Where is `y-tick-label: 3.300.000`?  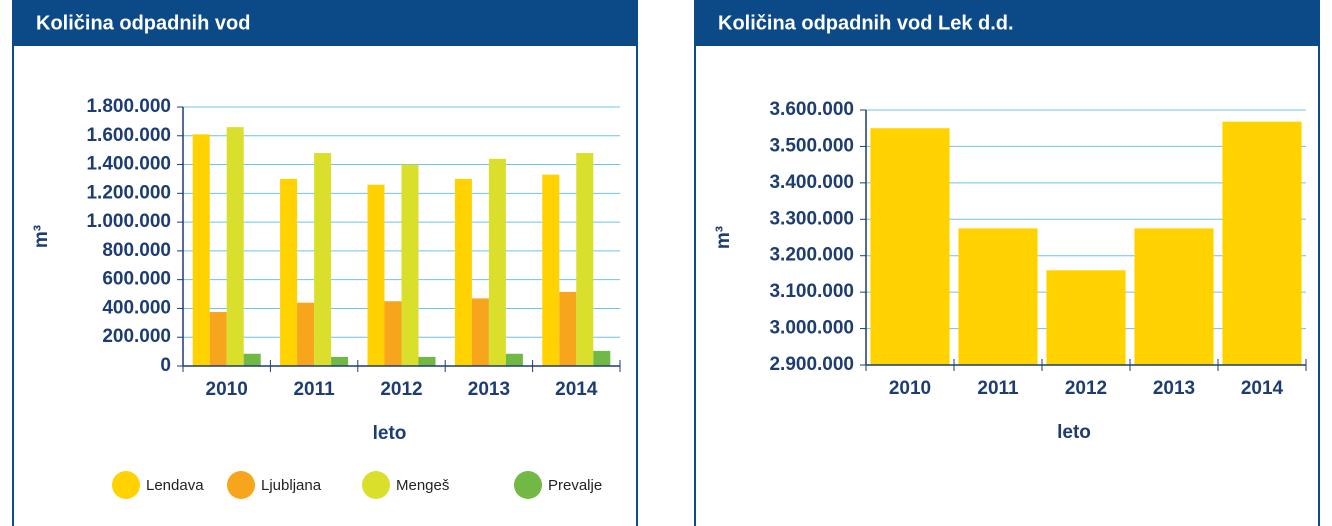
y-tick-label: 3.300.000 is located at coordinates (811, 218).